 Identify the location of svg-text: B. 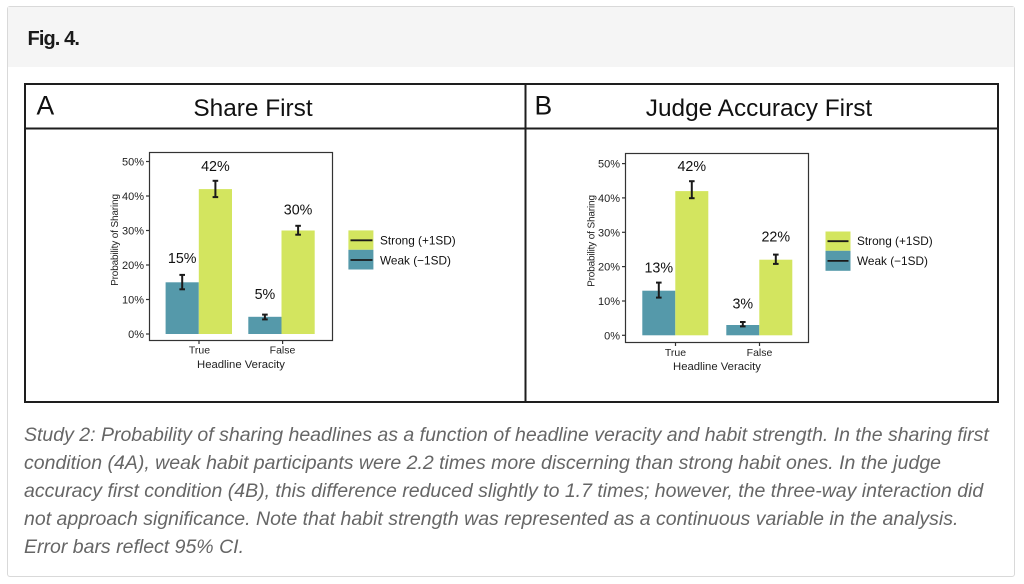
(544, 106).